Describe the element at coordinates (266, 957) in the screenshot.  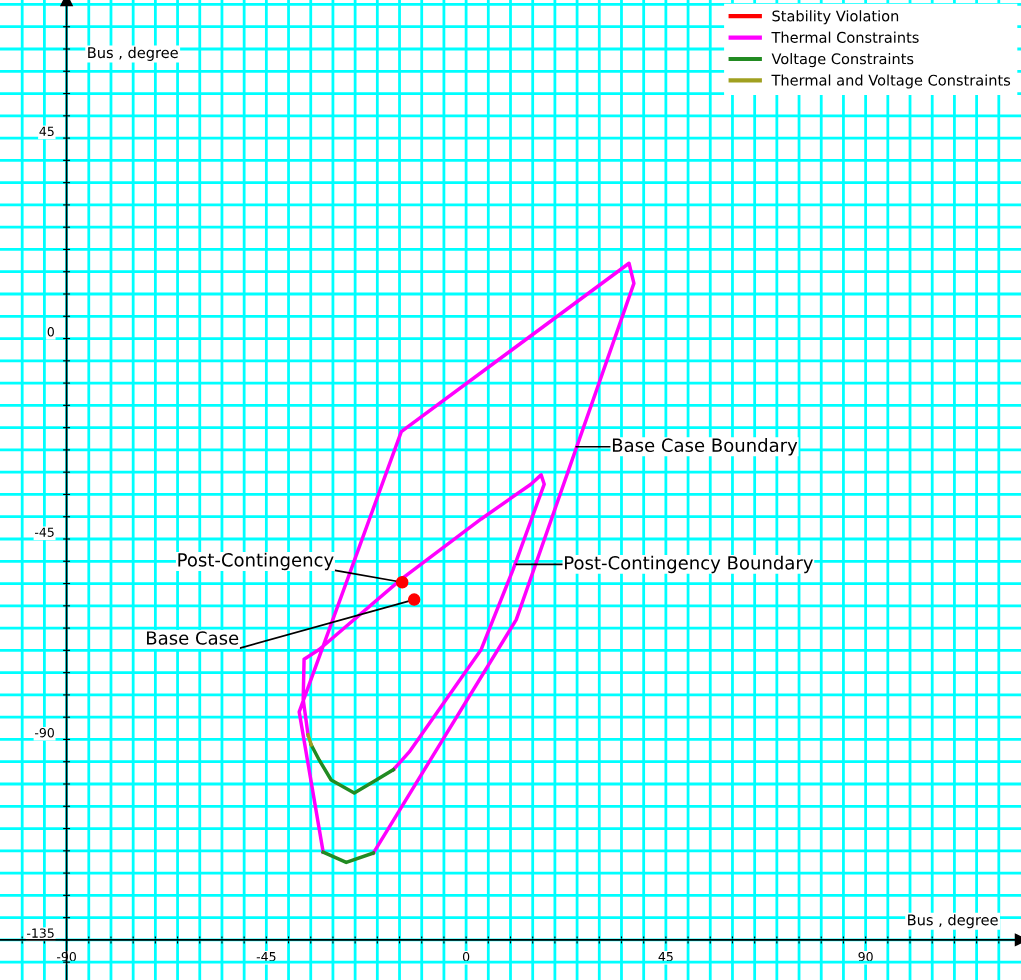
I see `x-tick-label: -45` at that location.